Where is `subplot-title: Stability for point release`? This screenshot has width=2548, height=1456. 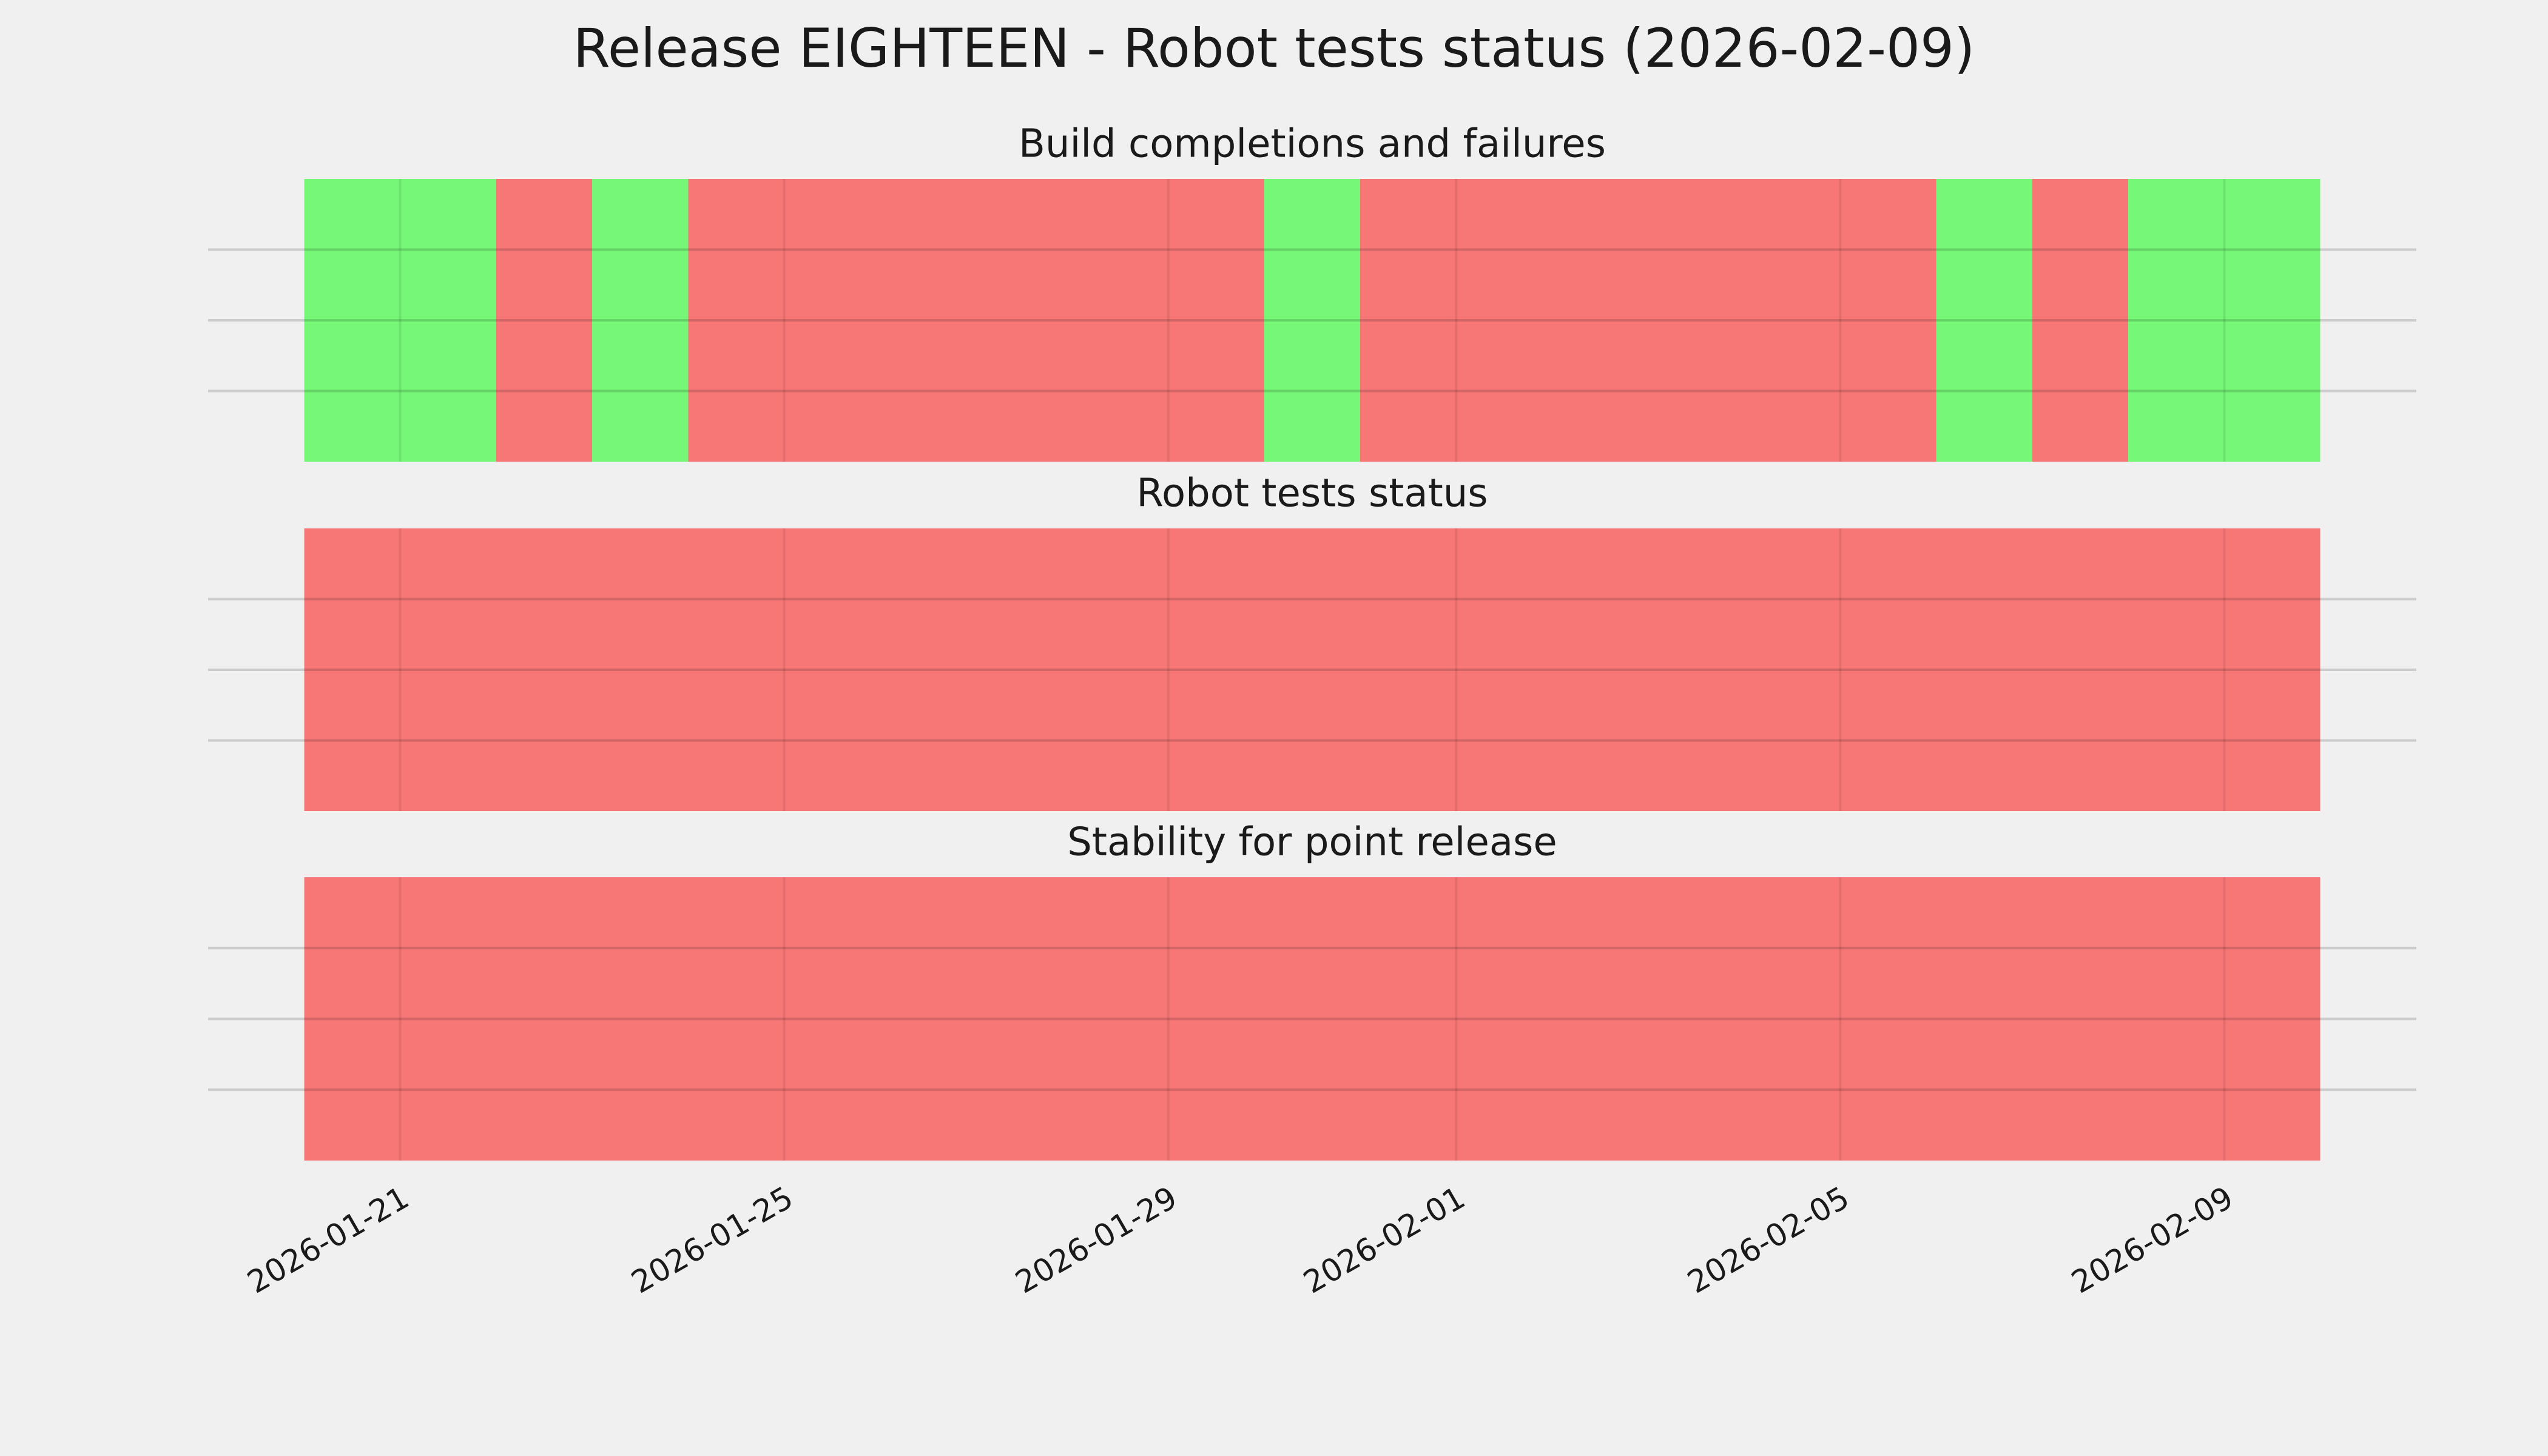
subplot-title: Stability for point release is located at coordinates (1312, 842).